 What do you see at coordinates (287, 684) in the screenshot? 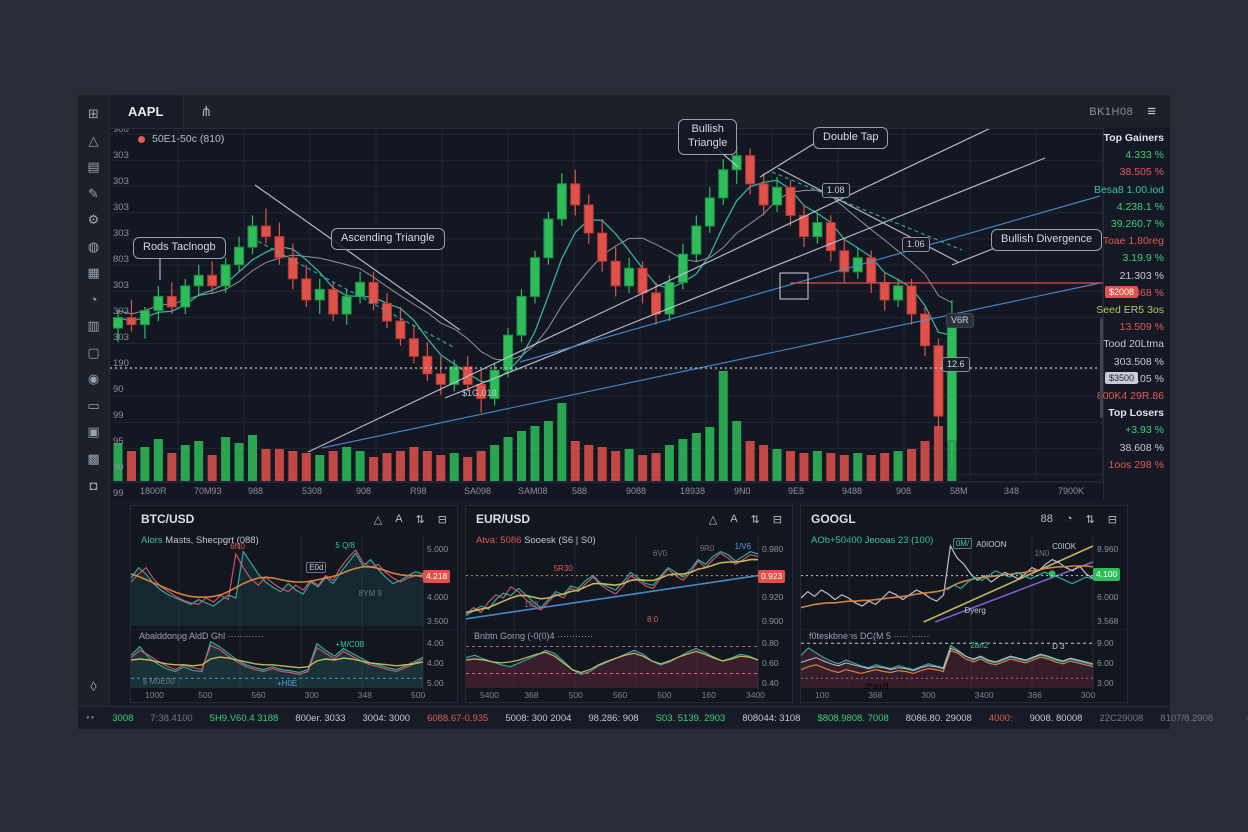
I see `mini-annotation: +H0E` at bounding box center [287, 684].